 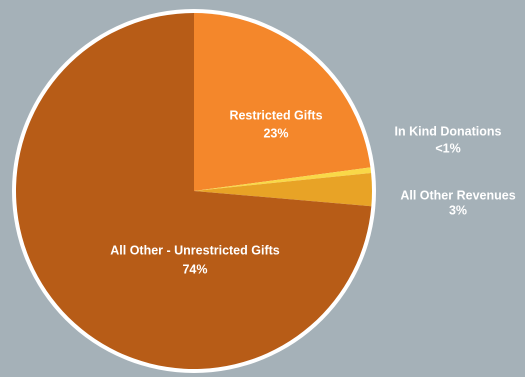 What do you see at coordinates (194, 269) in the screenshot?
I see `slice-value-label: 74%` at bounding box center [194, 269].